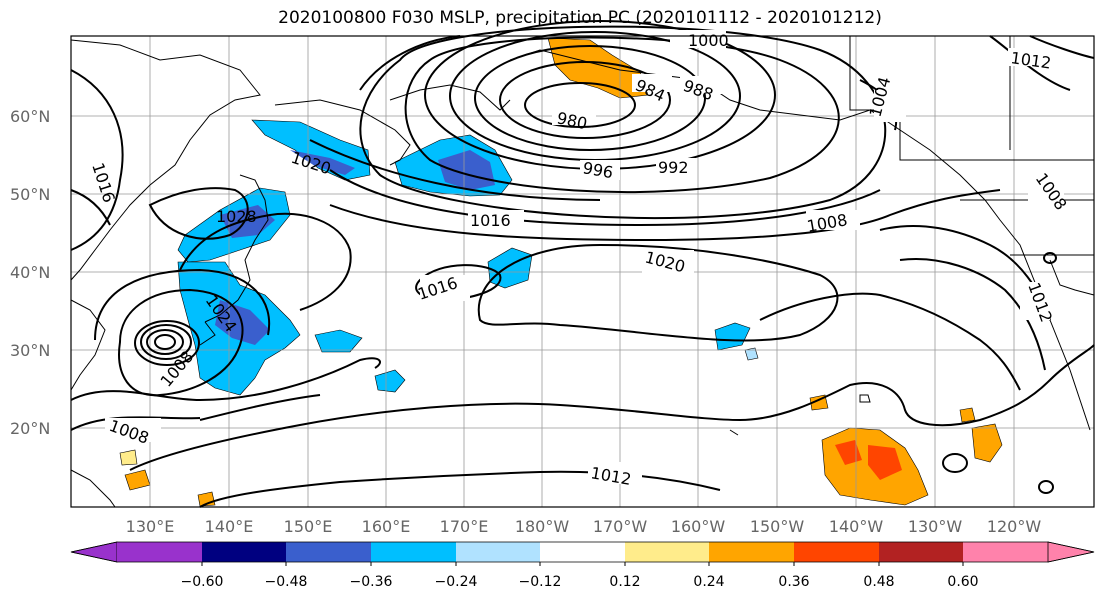 The height and width of the screenshot is (601, 1105). What do you see at coordinates (620, 526) in the screenshot?
I see `lon-label: 170°W` at bounding box center [620, 526].